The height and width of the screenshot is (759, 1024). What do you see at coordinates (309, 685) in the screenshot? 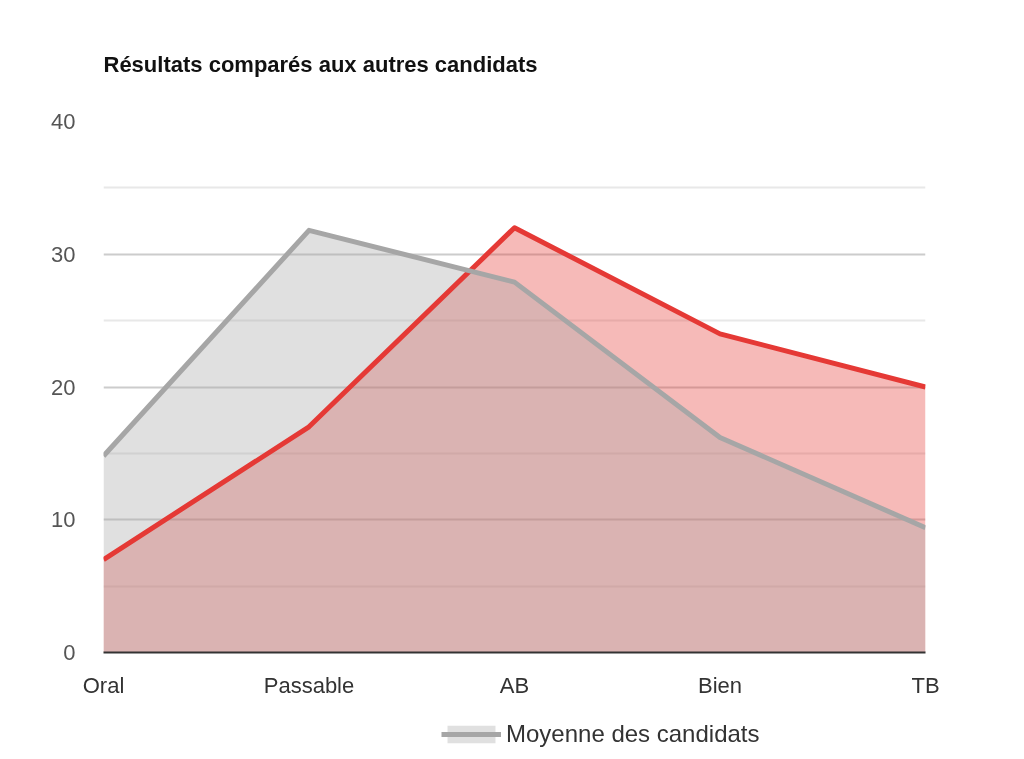
I see `x-tick-label: Passable` at bounding box center [309, 685].